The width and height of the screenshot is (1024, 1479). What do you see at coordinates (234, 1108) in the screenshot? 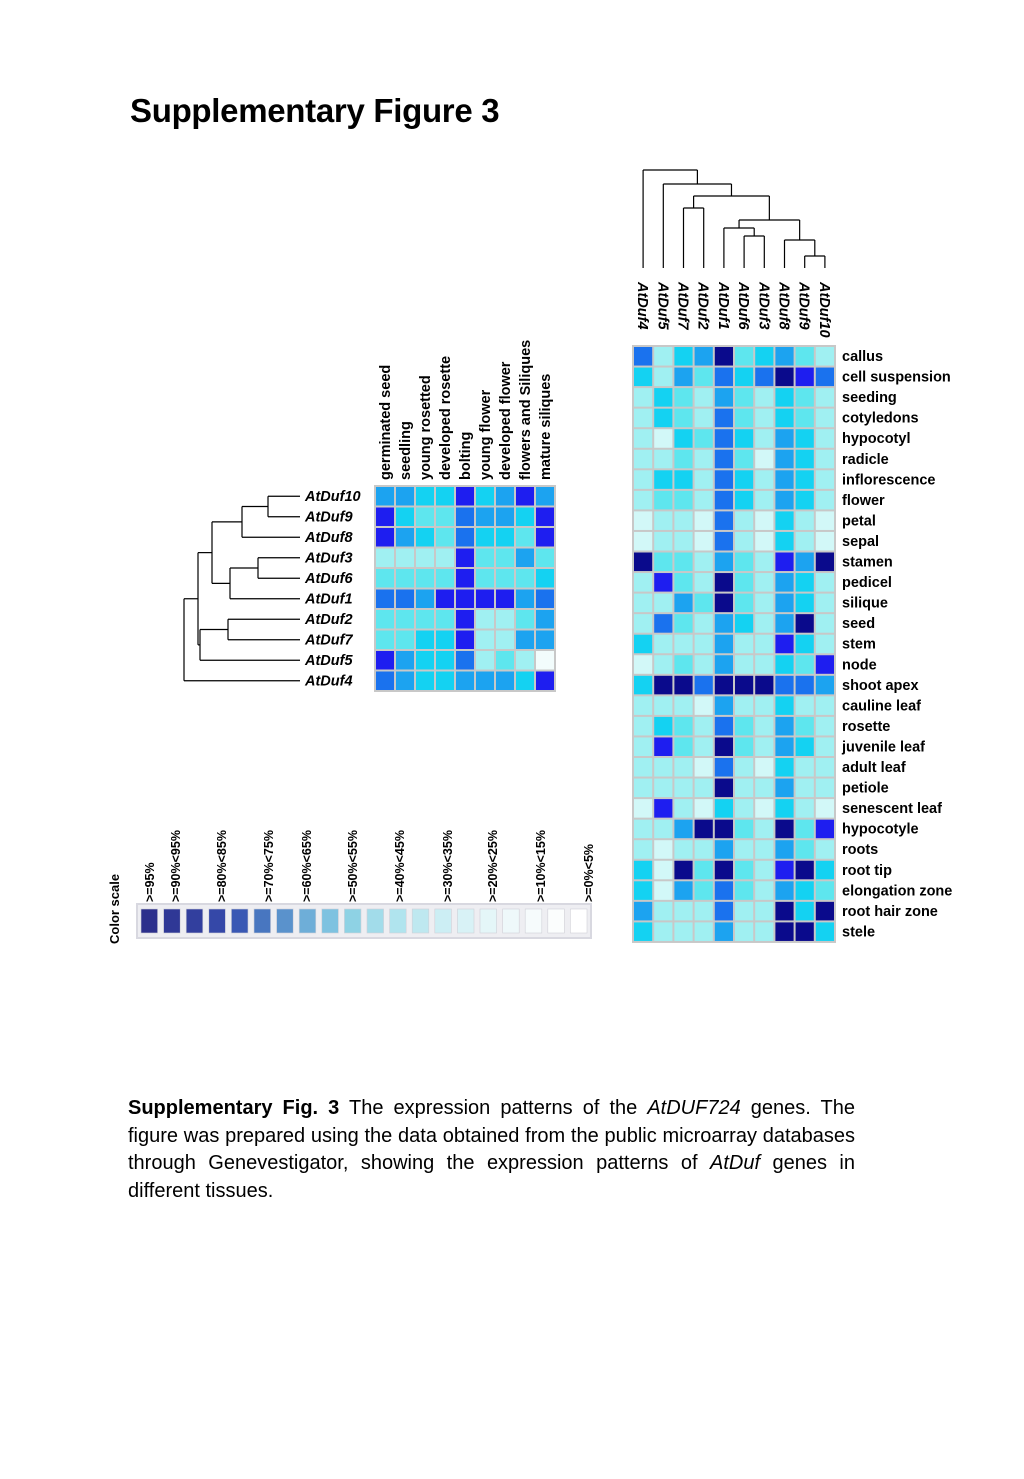
I see `caption-lead: Supplementary Fig. 3` at bounding box center [234, 1108].